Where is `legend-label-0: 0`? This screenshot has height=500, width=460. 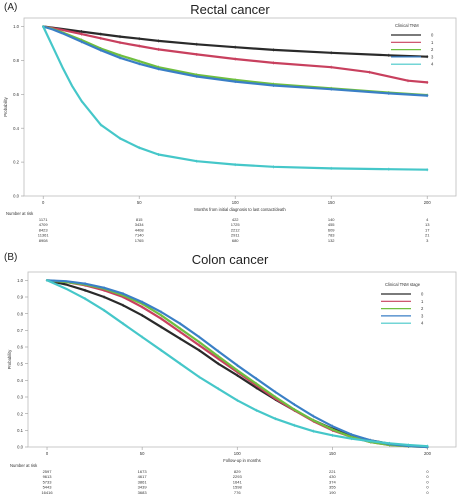 legend-label-0: 0 is located at coordinates (432, 35).